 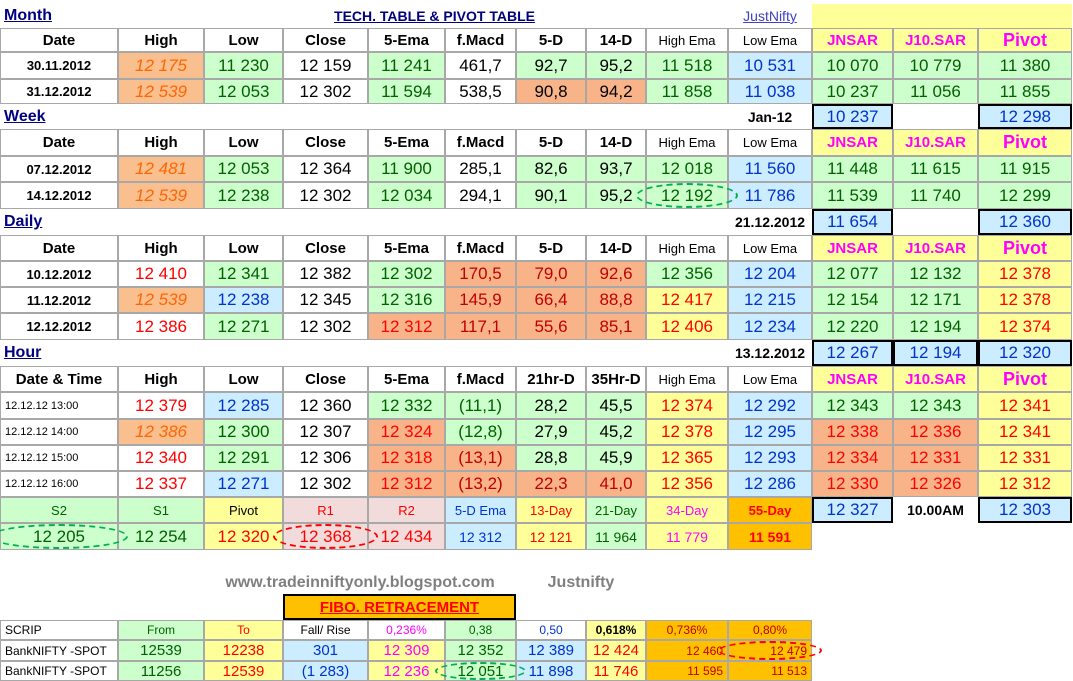 What do you see at coordinates (59, 630) in the screenshot?
I see `fibo-header-0: SCRIP` at bounding box center [59, 630].